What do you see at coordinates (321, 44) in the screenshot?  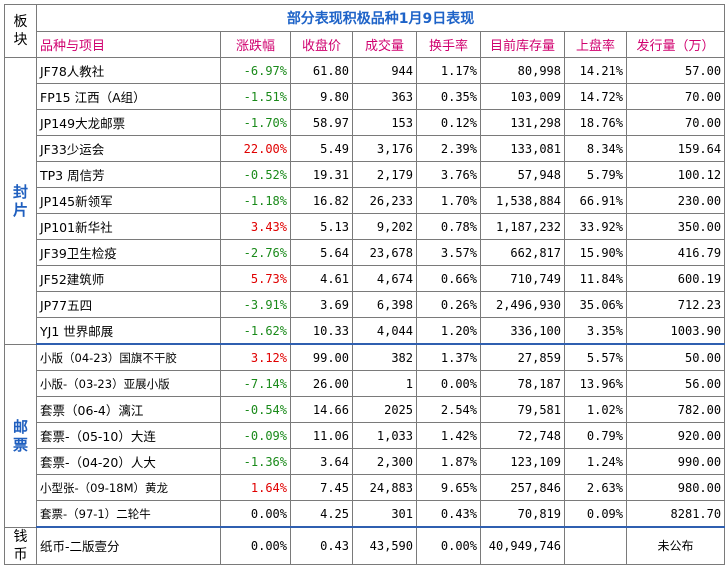 I see `column-header: 收盘价` at bounding box center [321, 44].